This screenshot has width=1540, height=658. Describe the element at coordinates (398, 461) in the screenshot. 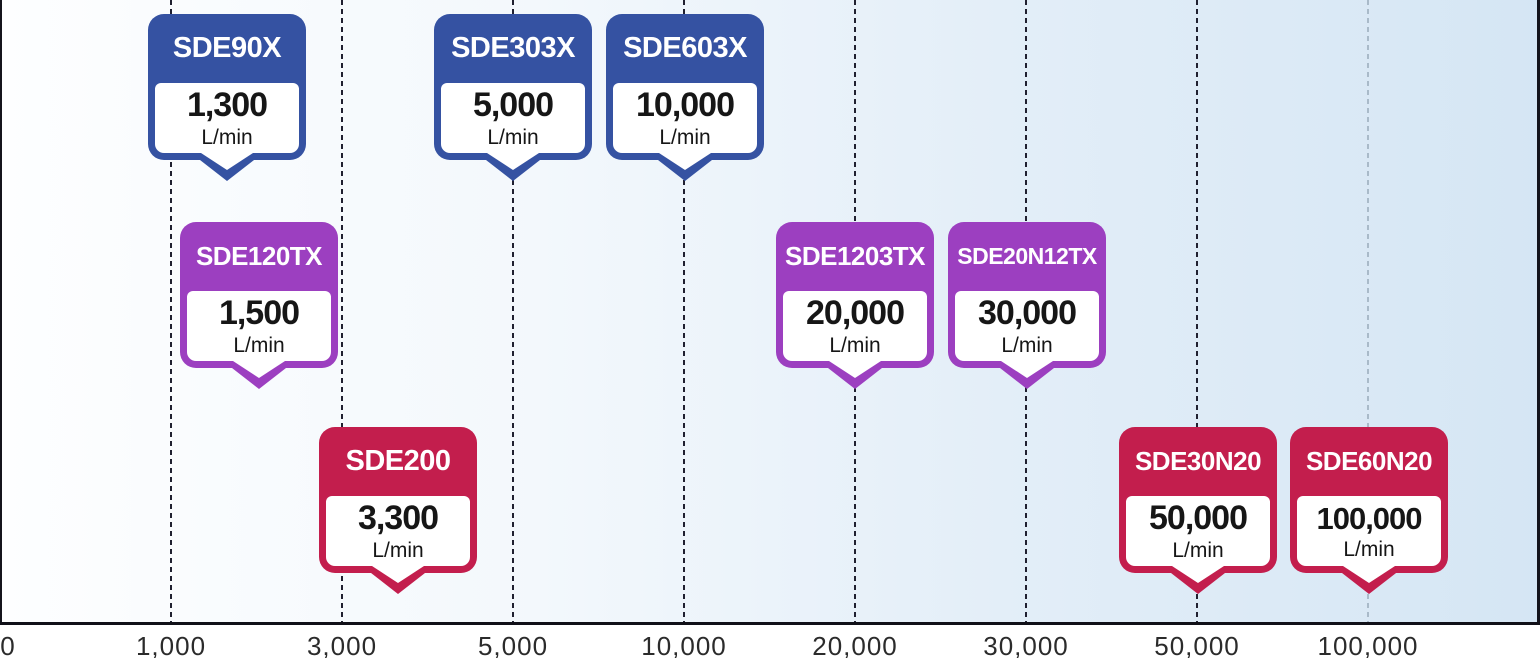

I see `product-model-label: SDE200` at that location.